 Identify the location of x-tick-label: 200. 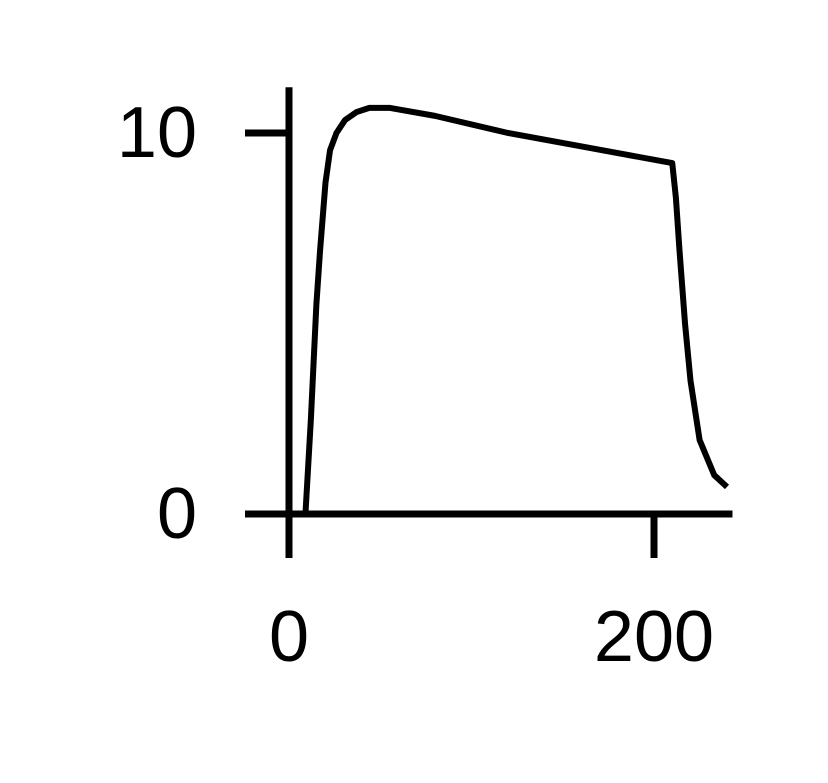
(654, 637).